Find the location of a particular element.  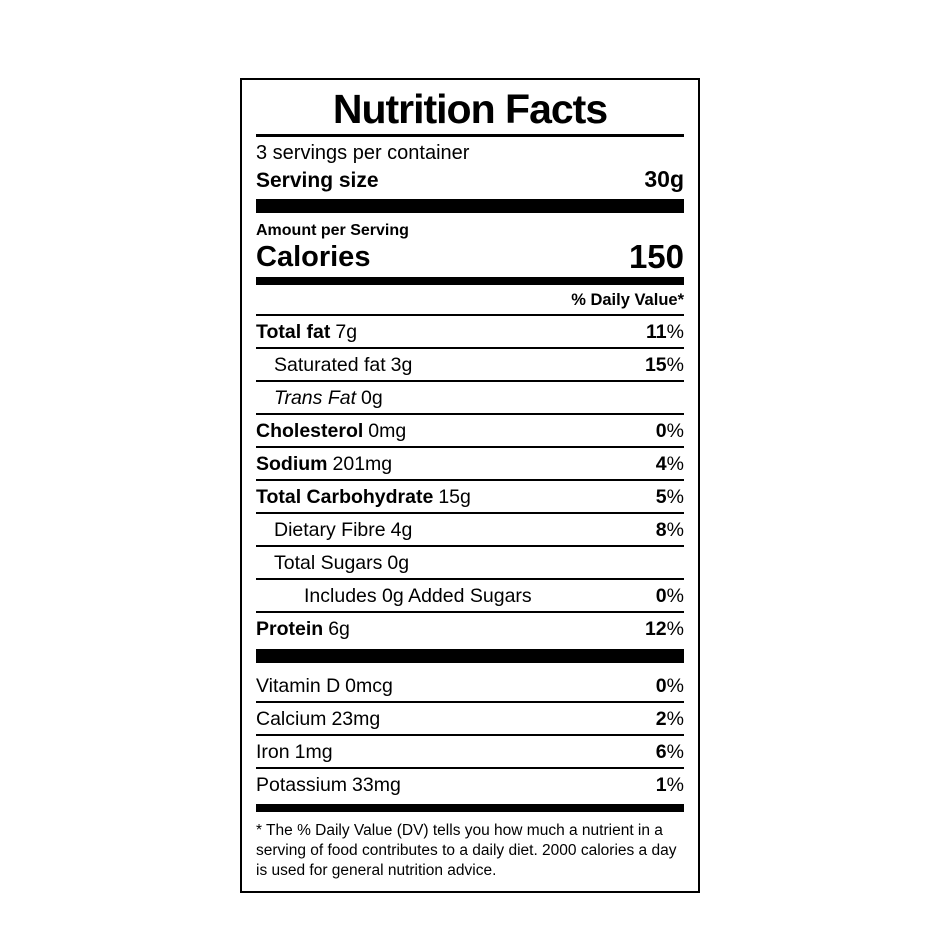

calories-value: 150 is located at coordinates (656, 256).